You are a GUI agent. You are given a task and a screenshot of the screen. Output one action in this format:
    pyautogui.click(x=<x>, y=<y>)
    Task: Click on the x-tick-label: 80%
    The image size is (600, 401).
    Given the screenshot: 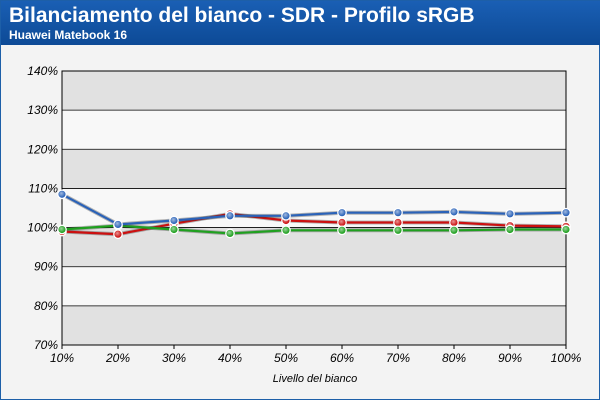 What is the action you would take?
    pyautogui.click(x=454, y=358)
    